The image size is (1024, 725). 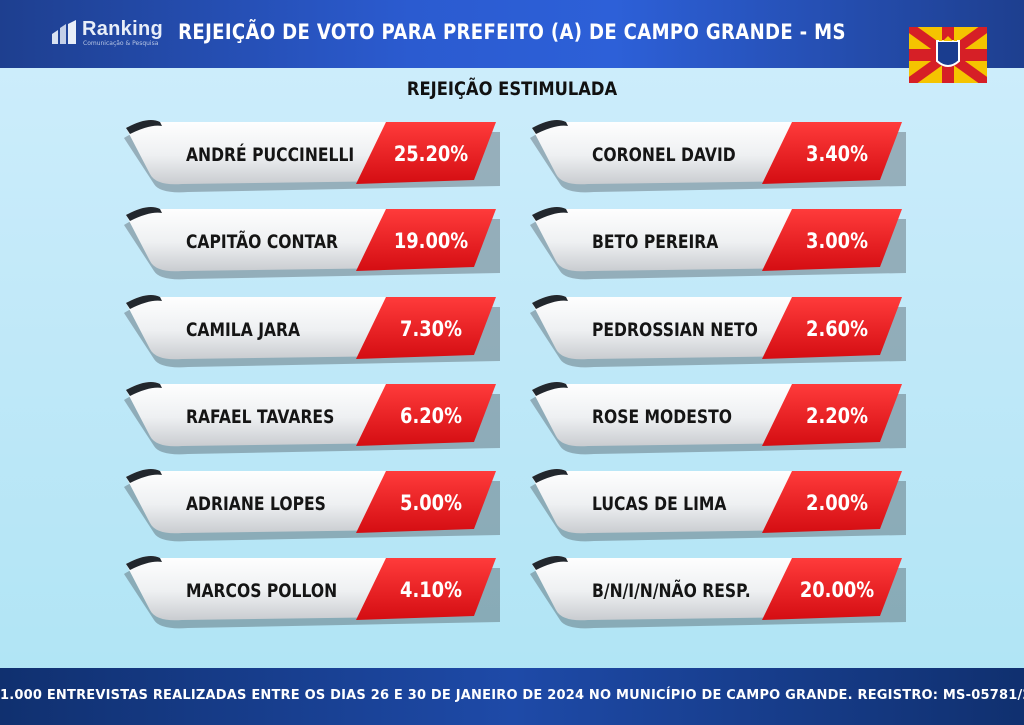 What do you see at coordinates (431, 241) in the screenshot?
I see `candidate-value: 19.00%` at bounding box center [431, 241].